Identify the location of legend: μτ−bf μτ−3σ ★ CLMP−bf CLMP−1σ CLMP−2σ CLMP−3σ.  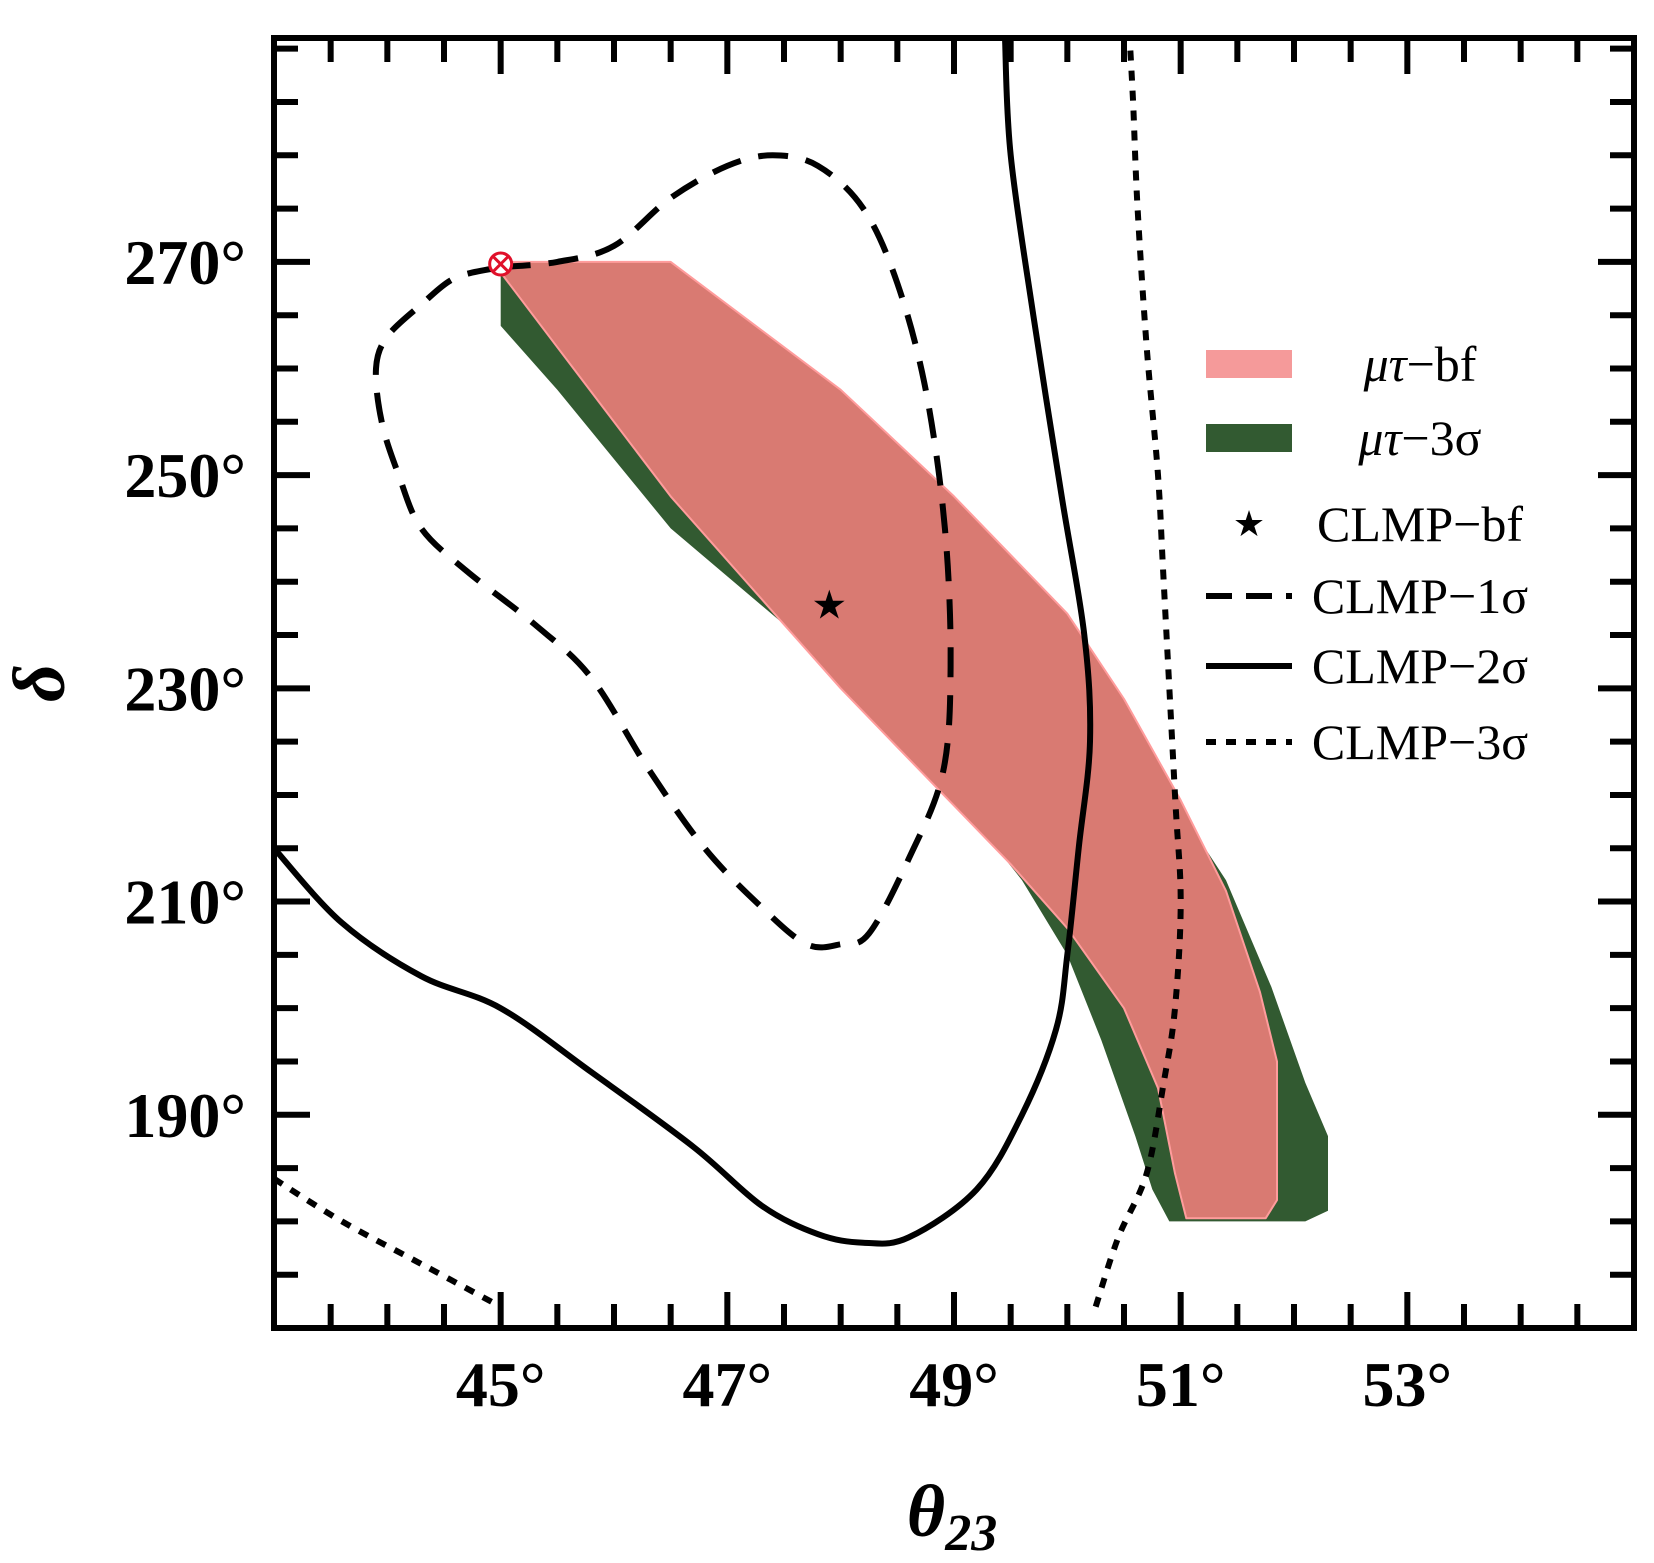
(1367, 553).